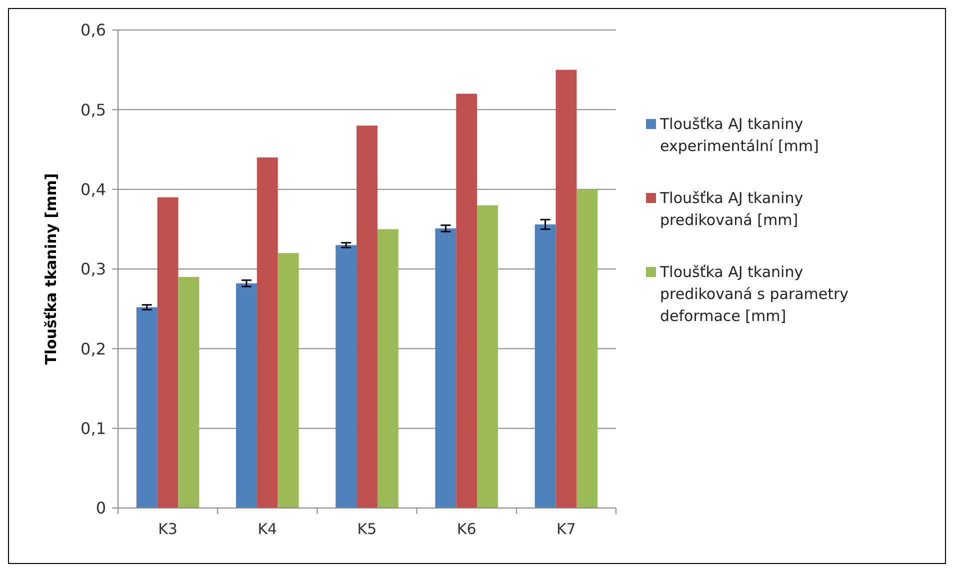 The height and width of the screenshot is (572, 954). I want to click on x-tick-label: K4, so click(268, 529).